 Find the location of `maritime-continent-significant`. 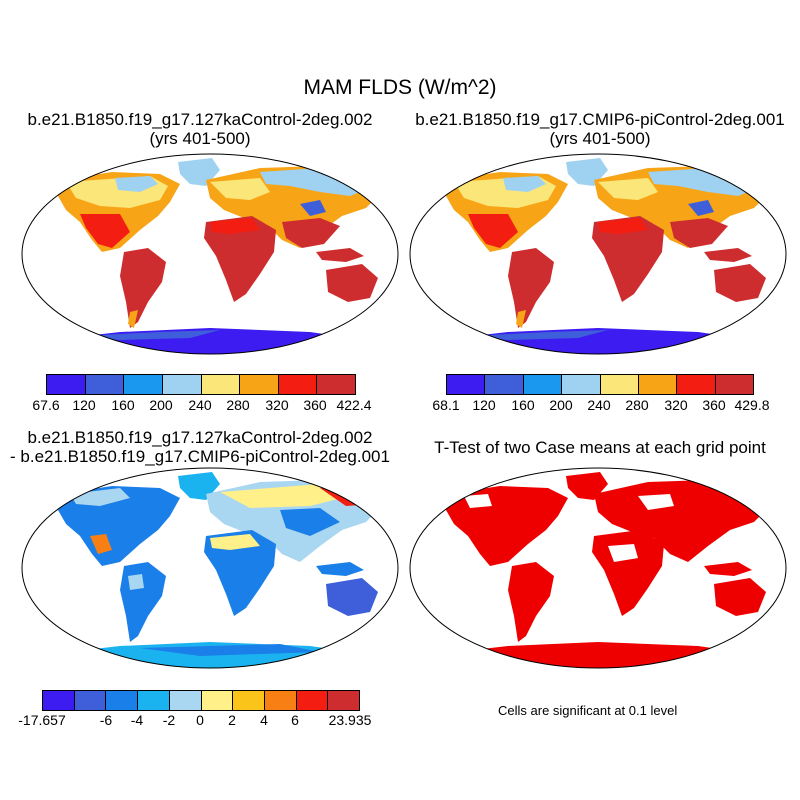

maritime-continent-significant is located at coordinates (728, 569).